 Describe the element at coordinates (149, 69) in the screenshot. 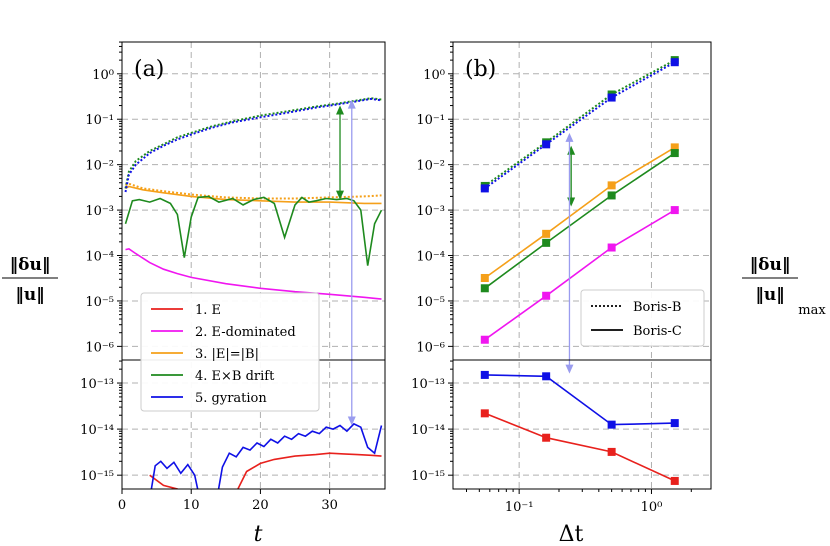

I see `panel-label: (a)` at that location.